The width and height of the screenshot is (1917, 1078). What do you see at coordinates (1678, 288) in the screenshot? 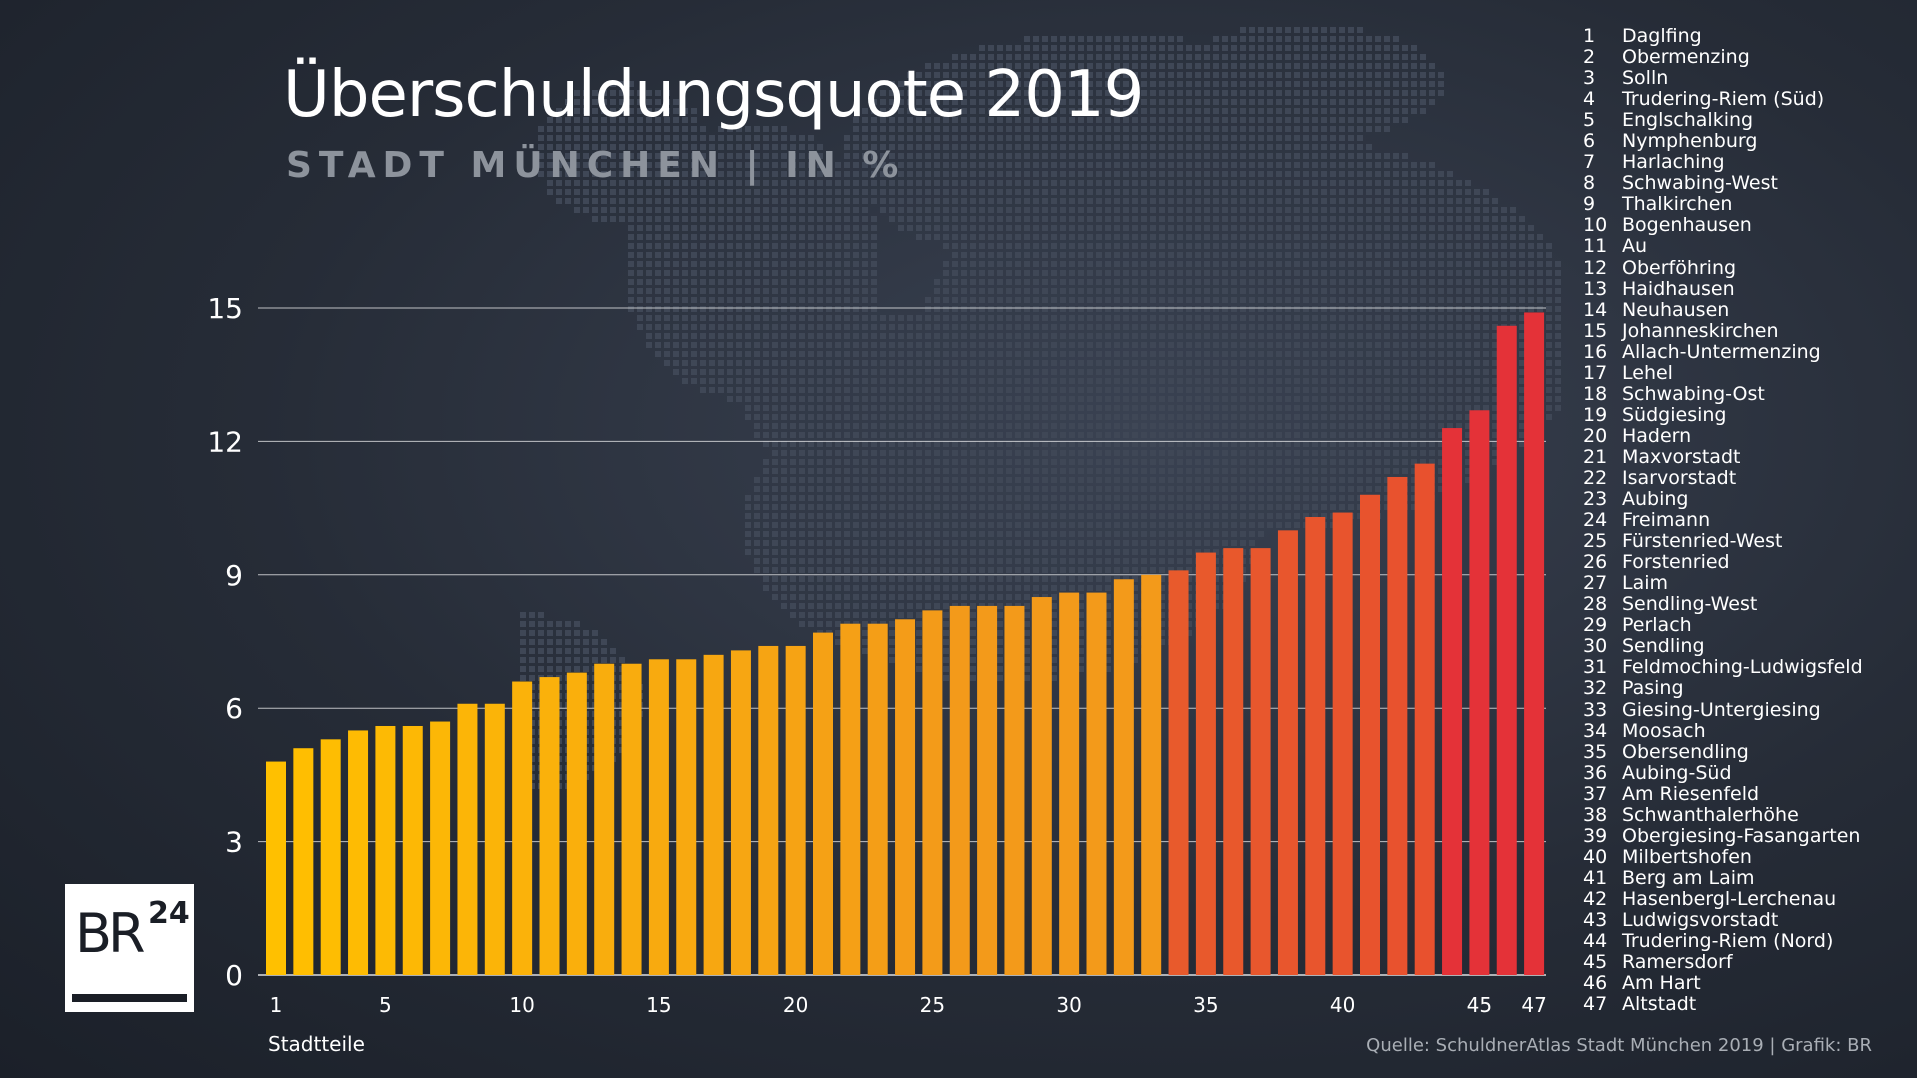
I see `legend-label: Haidhausen` at bounding box center [1678, 288].